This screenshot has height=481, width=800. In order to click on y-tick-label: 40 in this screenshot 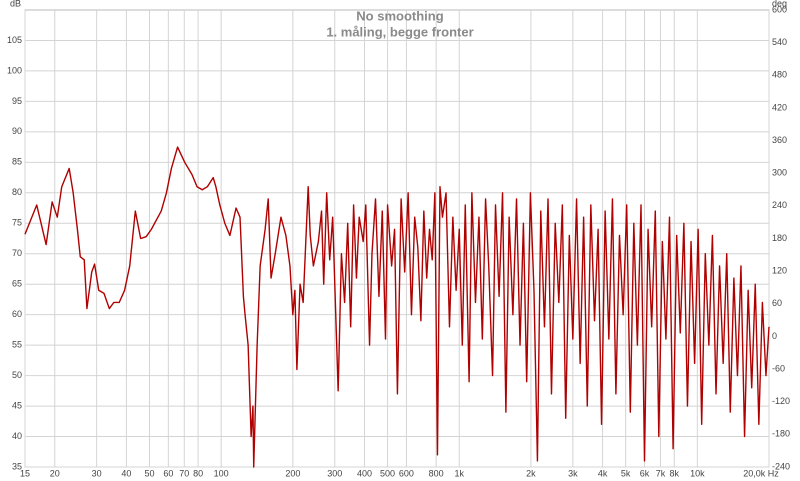, I will do `click(17, 436)`.